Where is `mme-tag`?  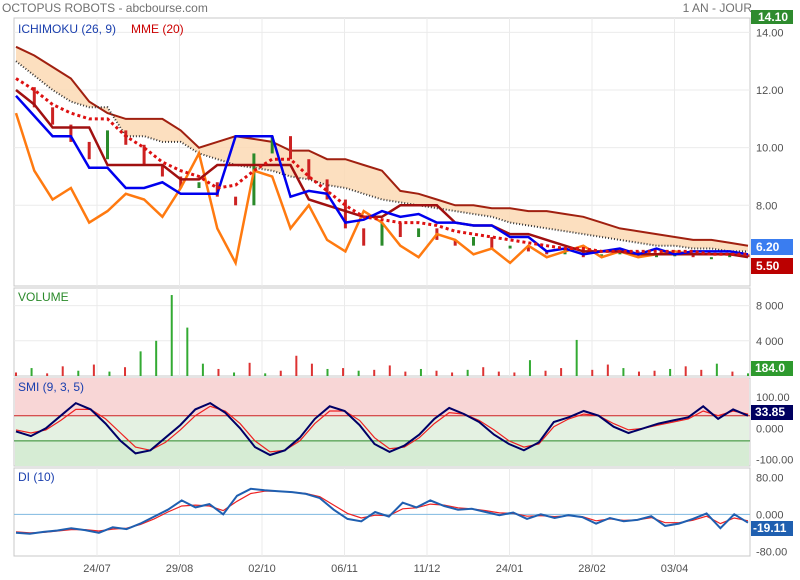 mme-tag is located at coordinates (772, 266).